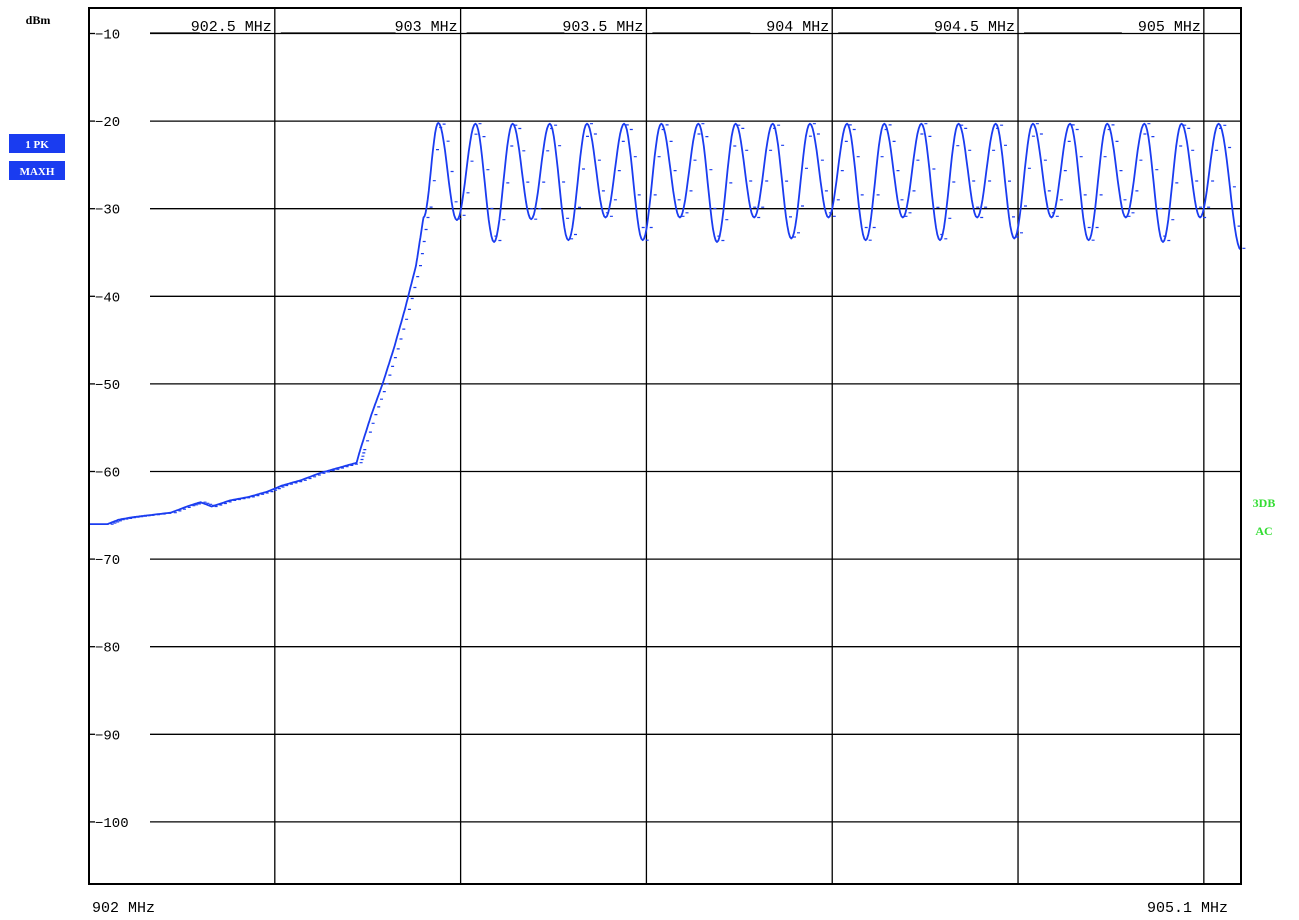 The height and width of the screenshot is (920, 1299). I want to click on y-tick-label: −80, so click(107, 649).